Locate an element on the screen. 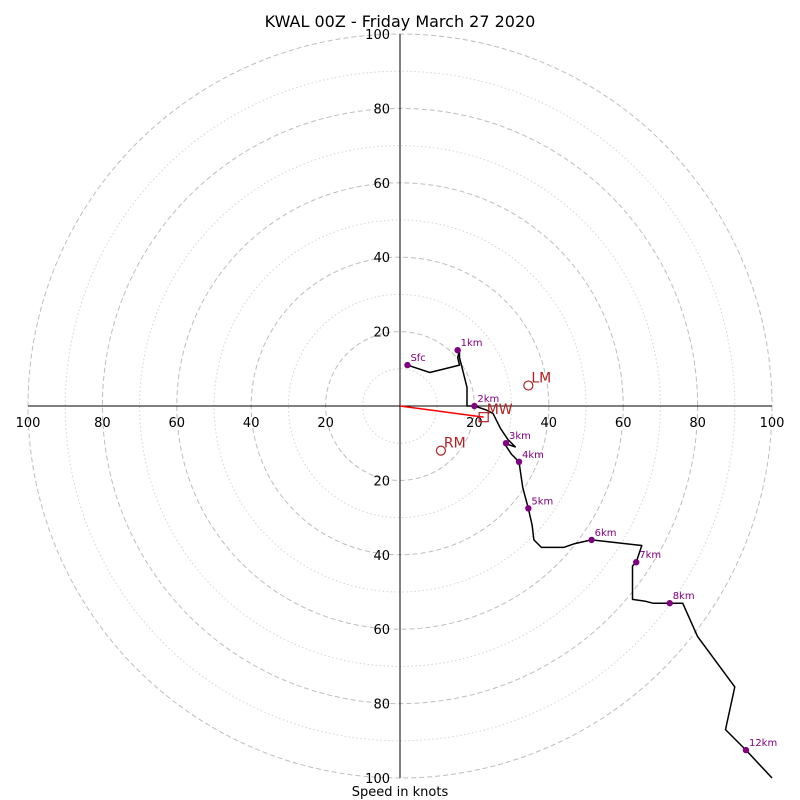 This screenshot has height=800, width=800. height-label-8km: 8km is located at coordinates (684, 596).